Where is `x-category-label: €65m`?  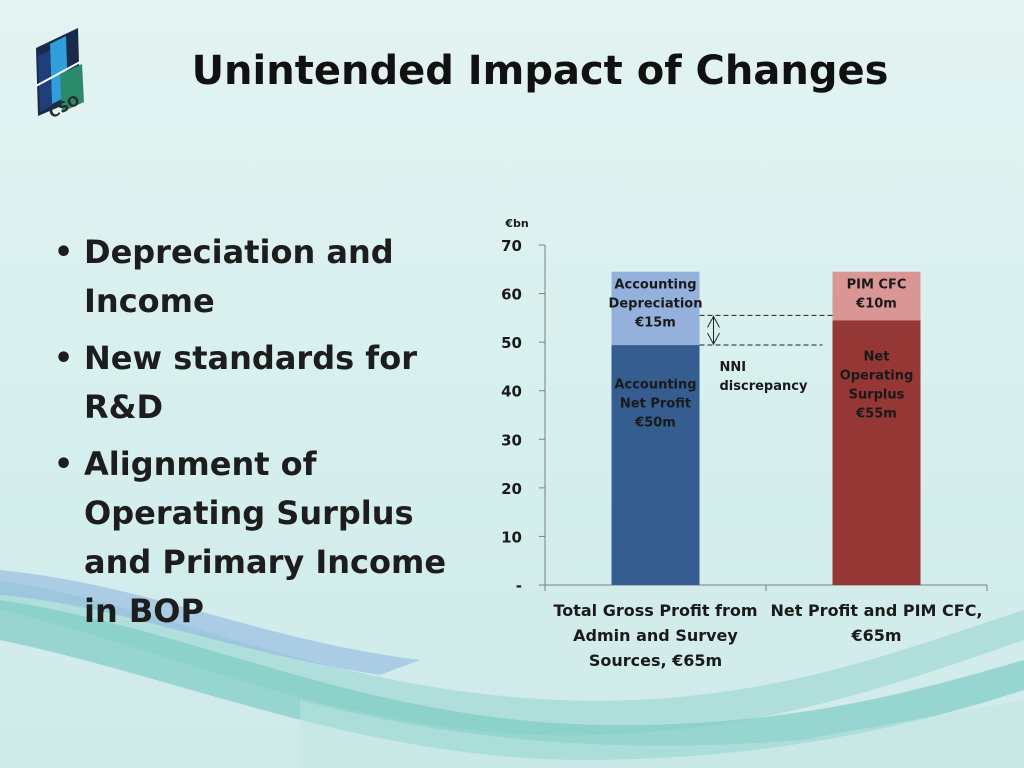 x-category-label: €65m is located at coordinates (875, 635).